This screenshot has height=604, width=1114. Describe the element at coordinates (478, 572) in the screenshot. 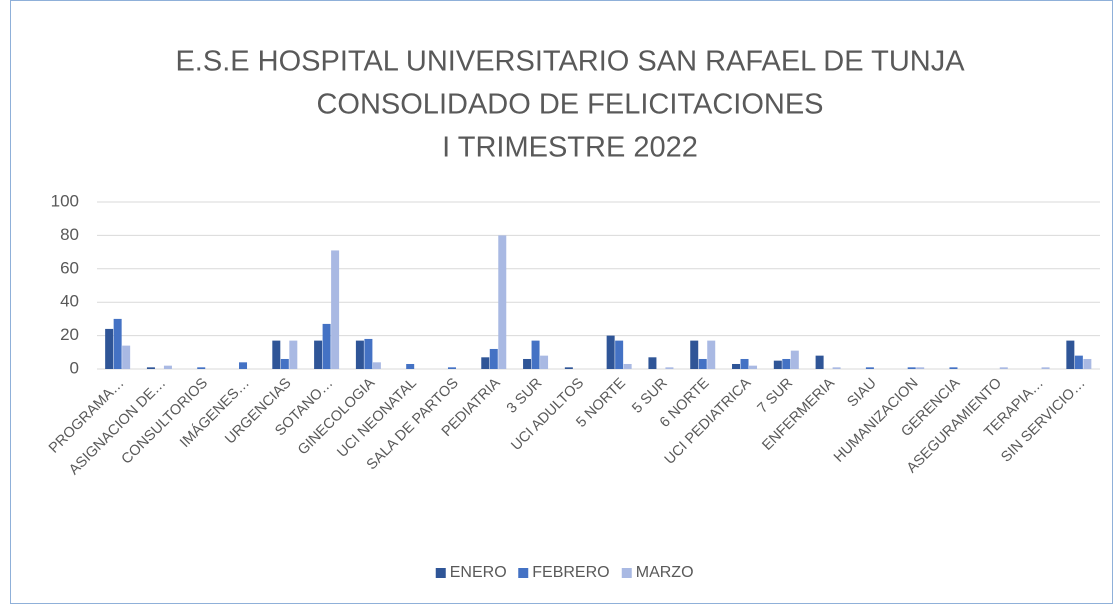

I see `legend-label: ENERO` at that location.